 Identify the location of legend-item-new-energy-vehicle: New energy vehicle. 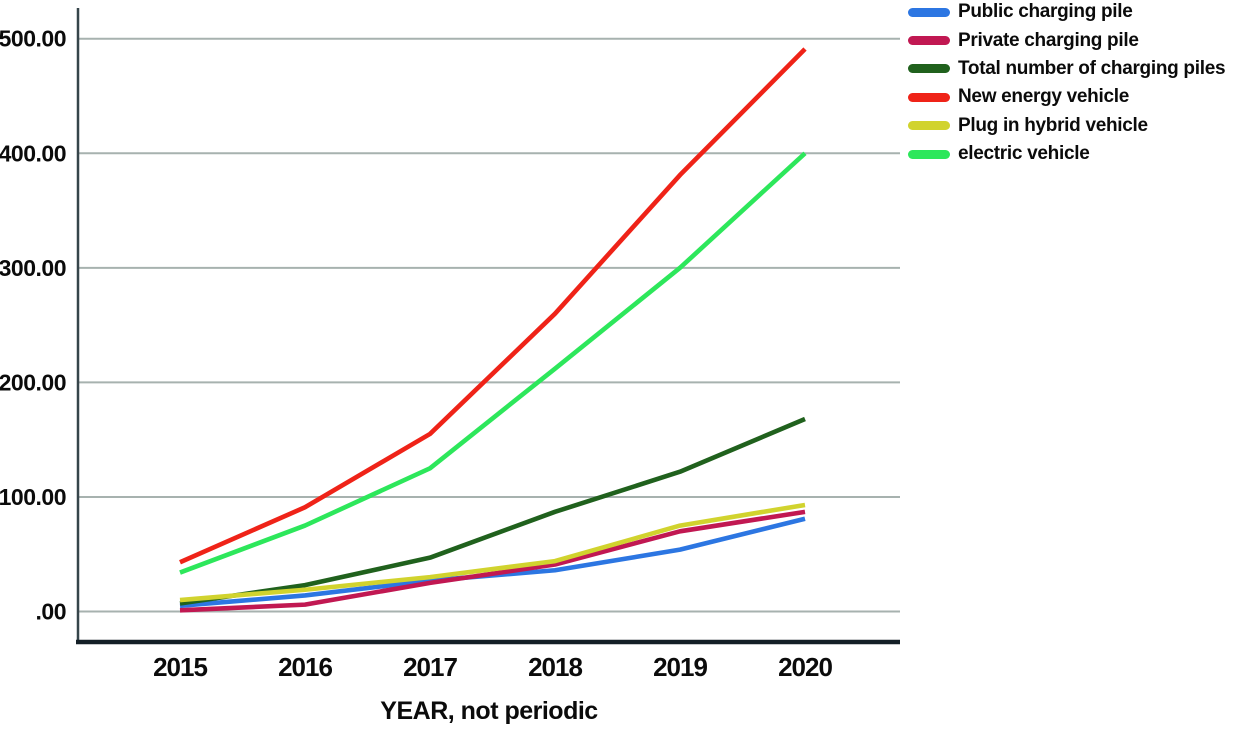
(1066, 97).